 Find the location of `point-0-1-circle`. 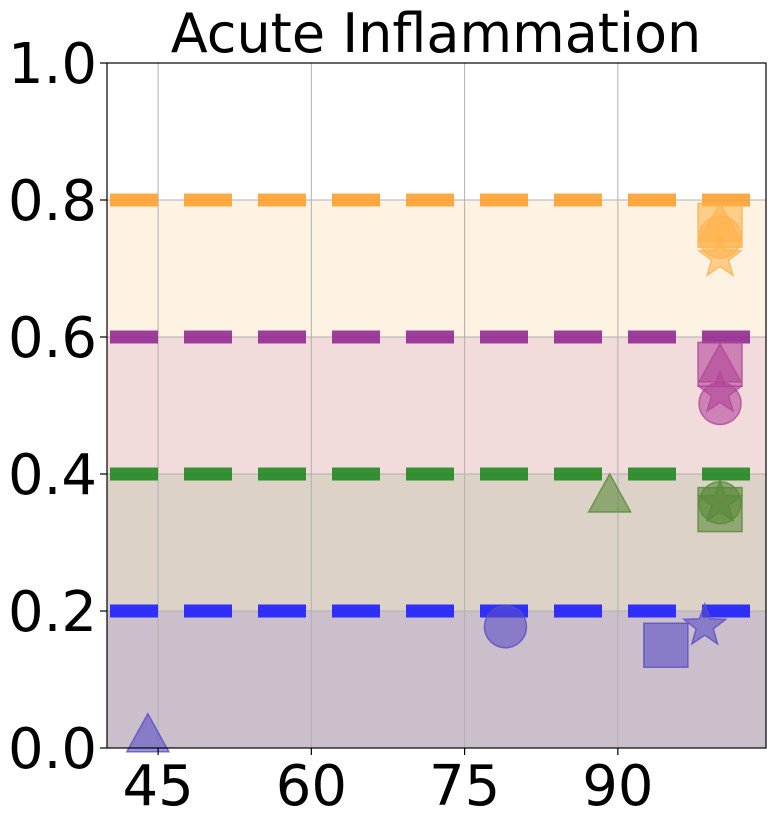

point-0-1-circle is located at coordinates (505, 627).